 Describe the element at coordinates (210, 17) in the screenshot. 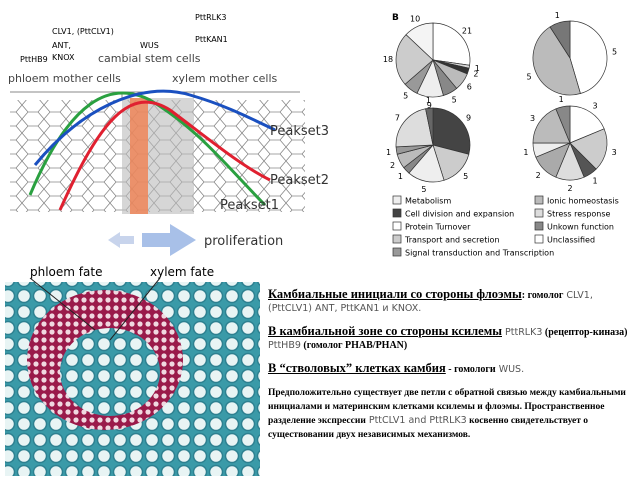

I see `gene-label: PttRLK3` at that location.